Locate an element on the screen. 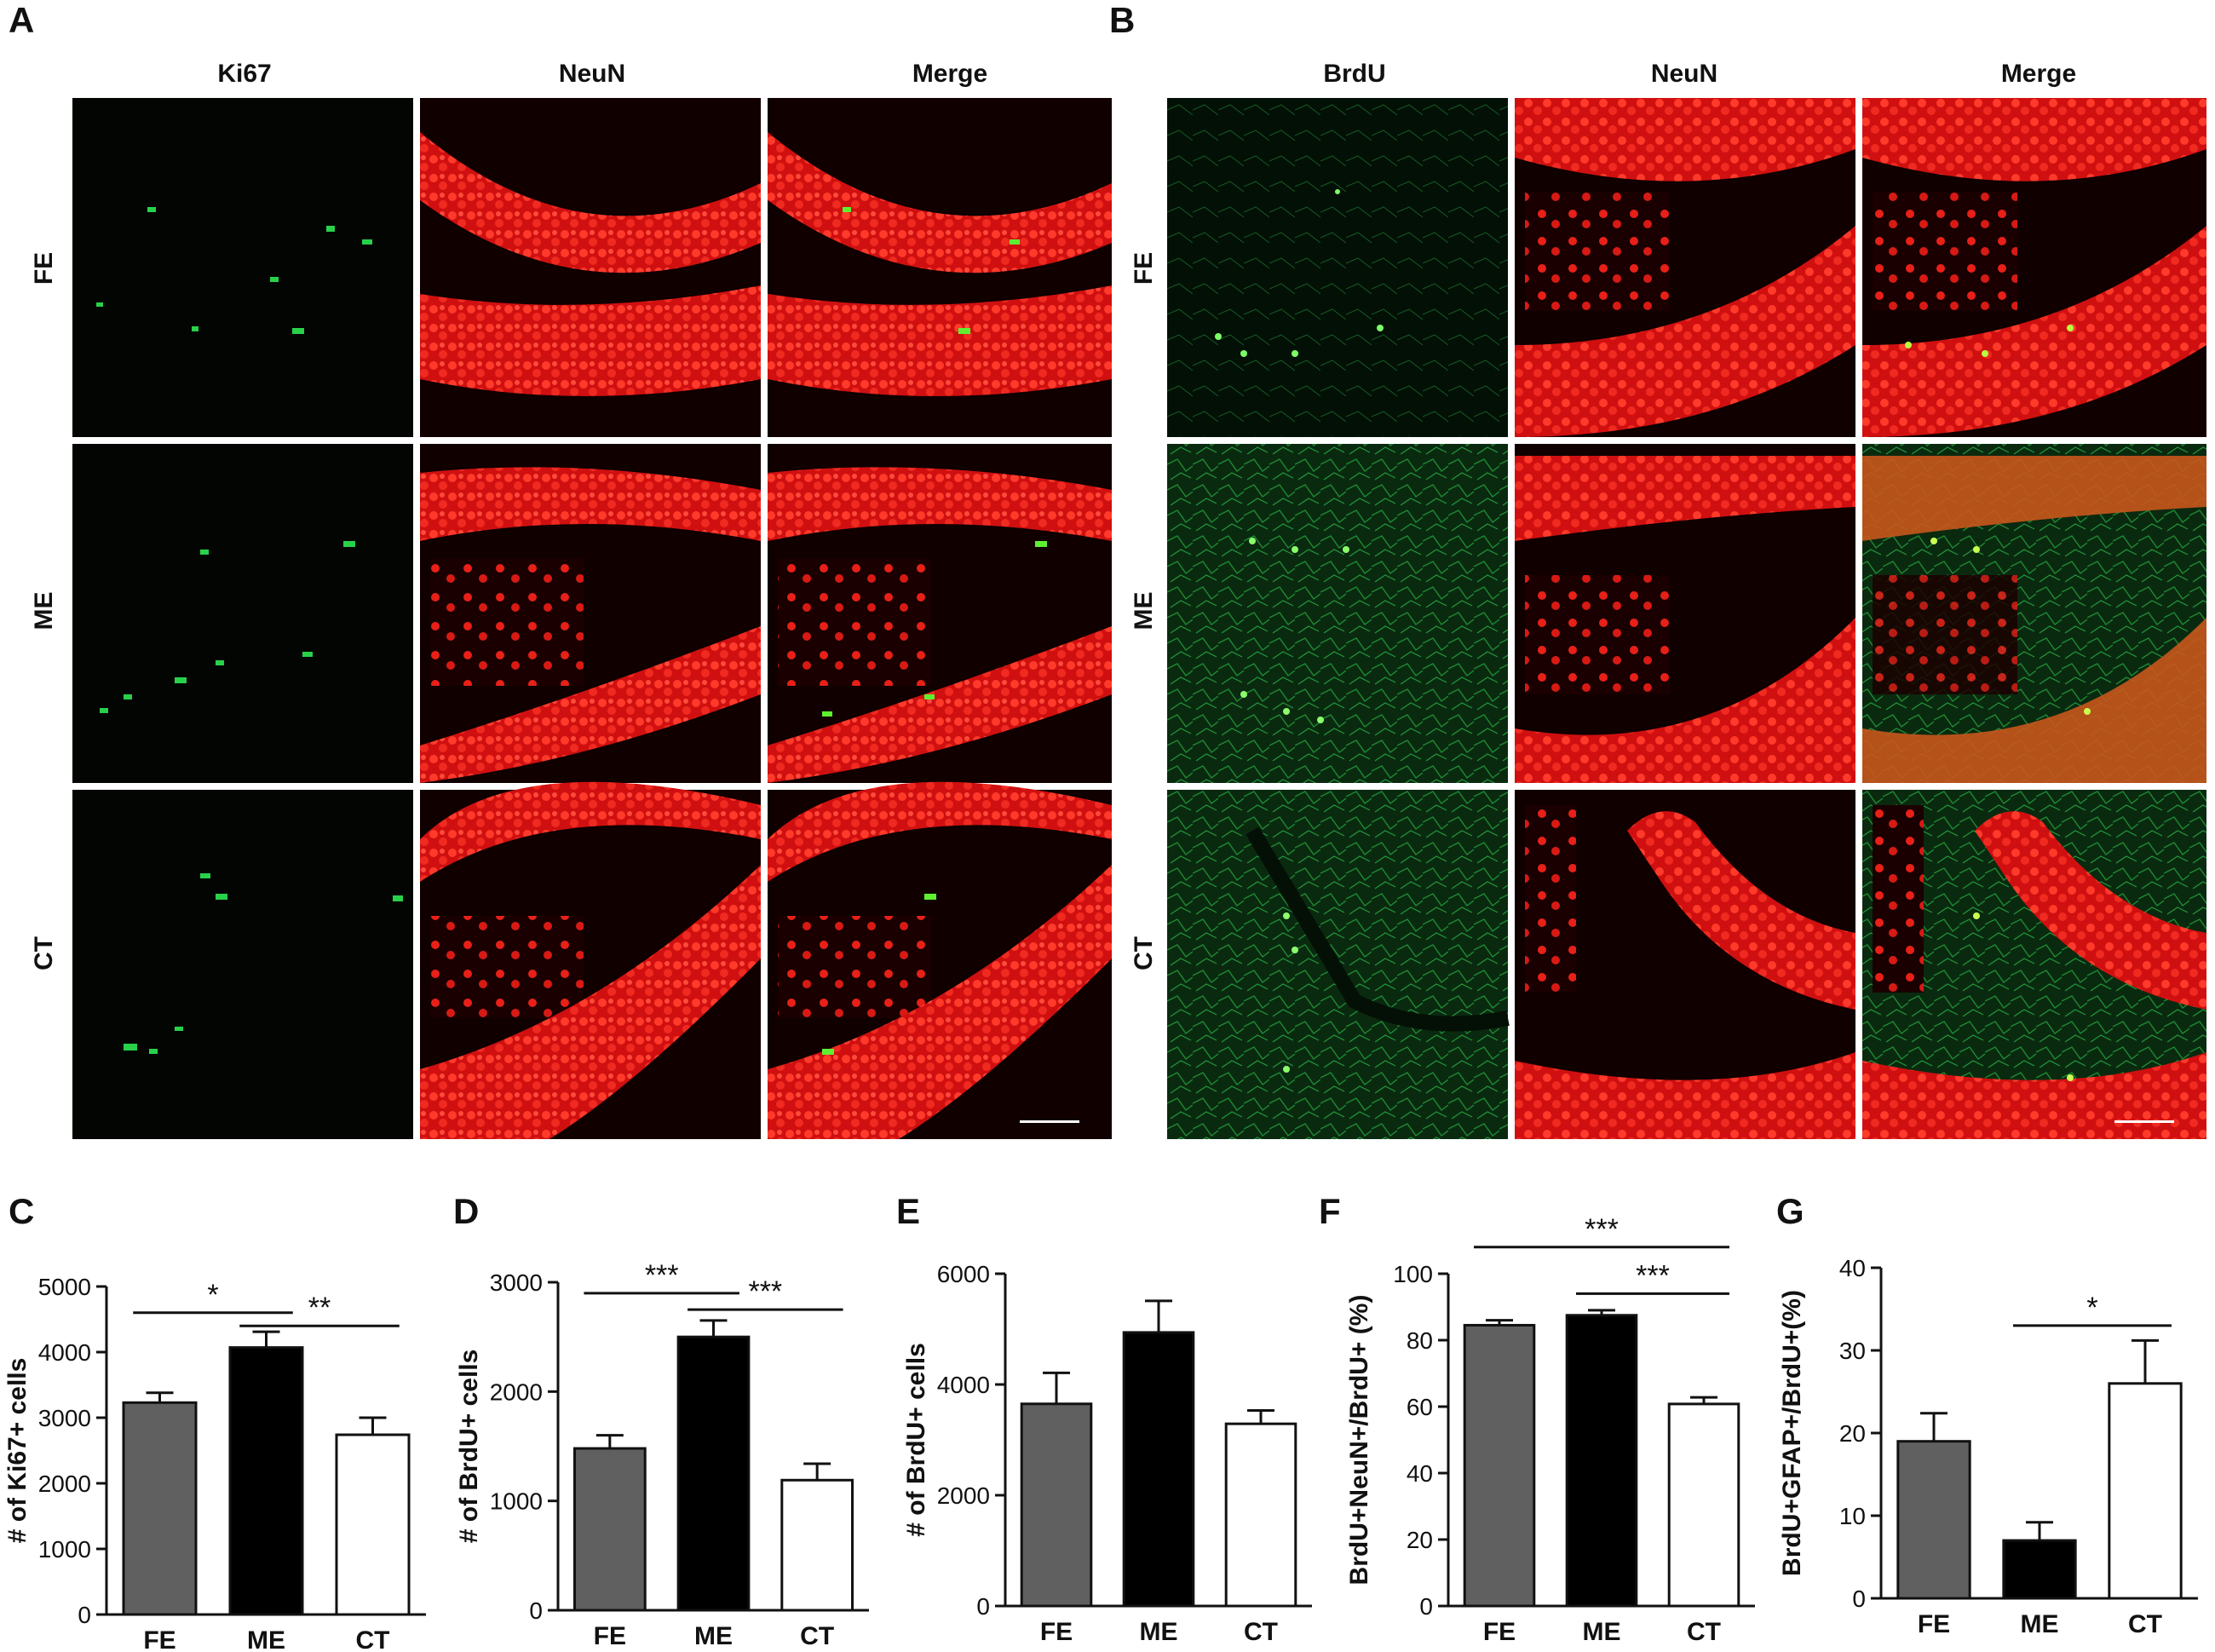  chart-G-y-tick-label: 20 is located at coordinates (1852, 1433).